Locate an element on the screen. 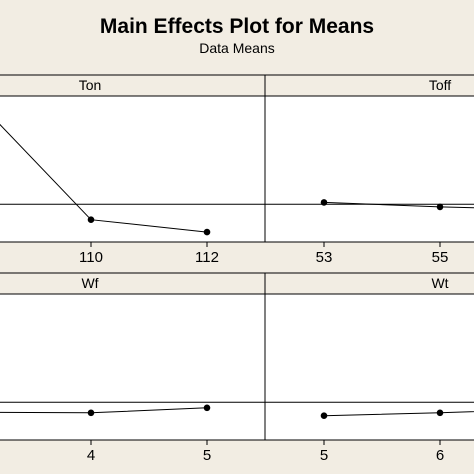 The image size is (474, 474). tick-label-wt-5: 5 is located at coordinates (324, 455).